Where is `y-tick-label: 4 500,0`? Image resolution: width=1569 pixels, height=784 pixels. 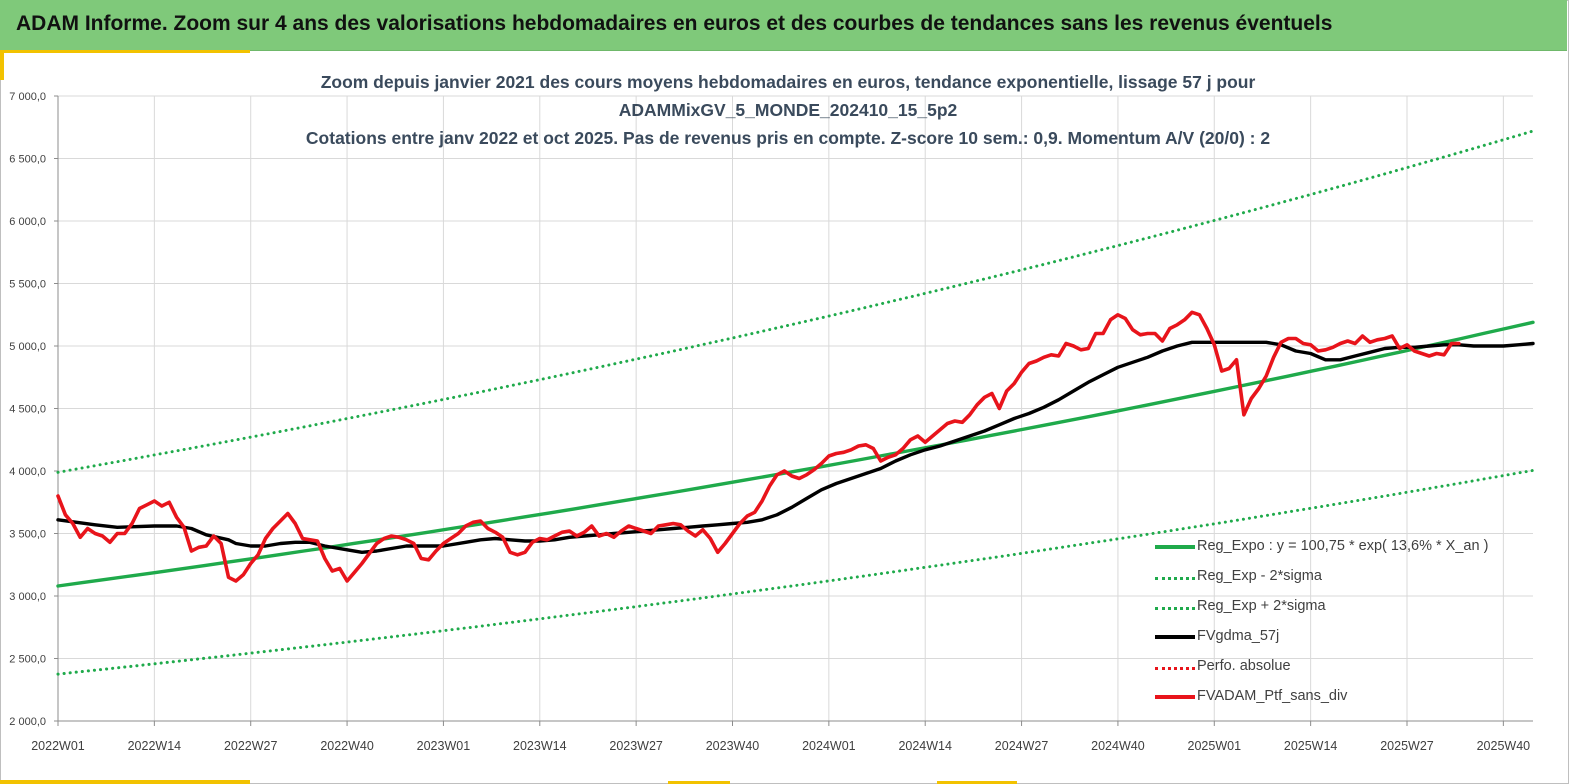 y-tick-label: 4 500,0 is located at coordinates (27, 410).